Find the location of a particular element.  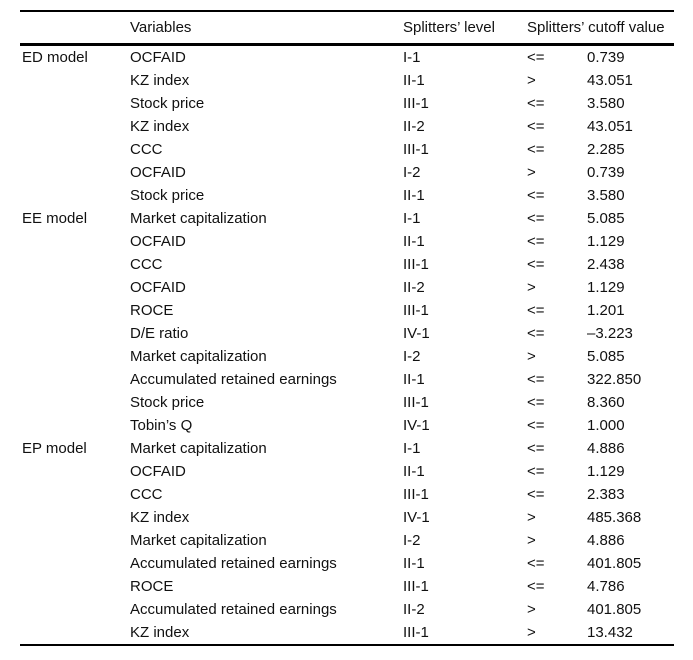

header-variables: Variables is located at coordinates (266, 28).